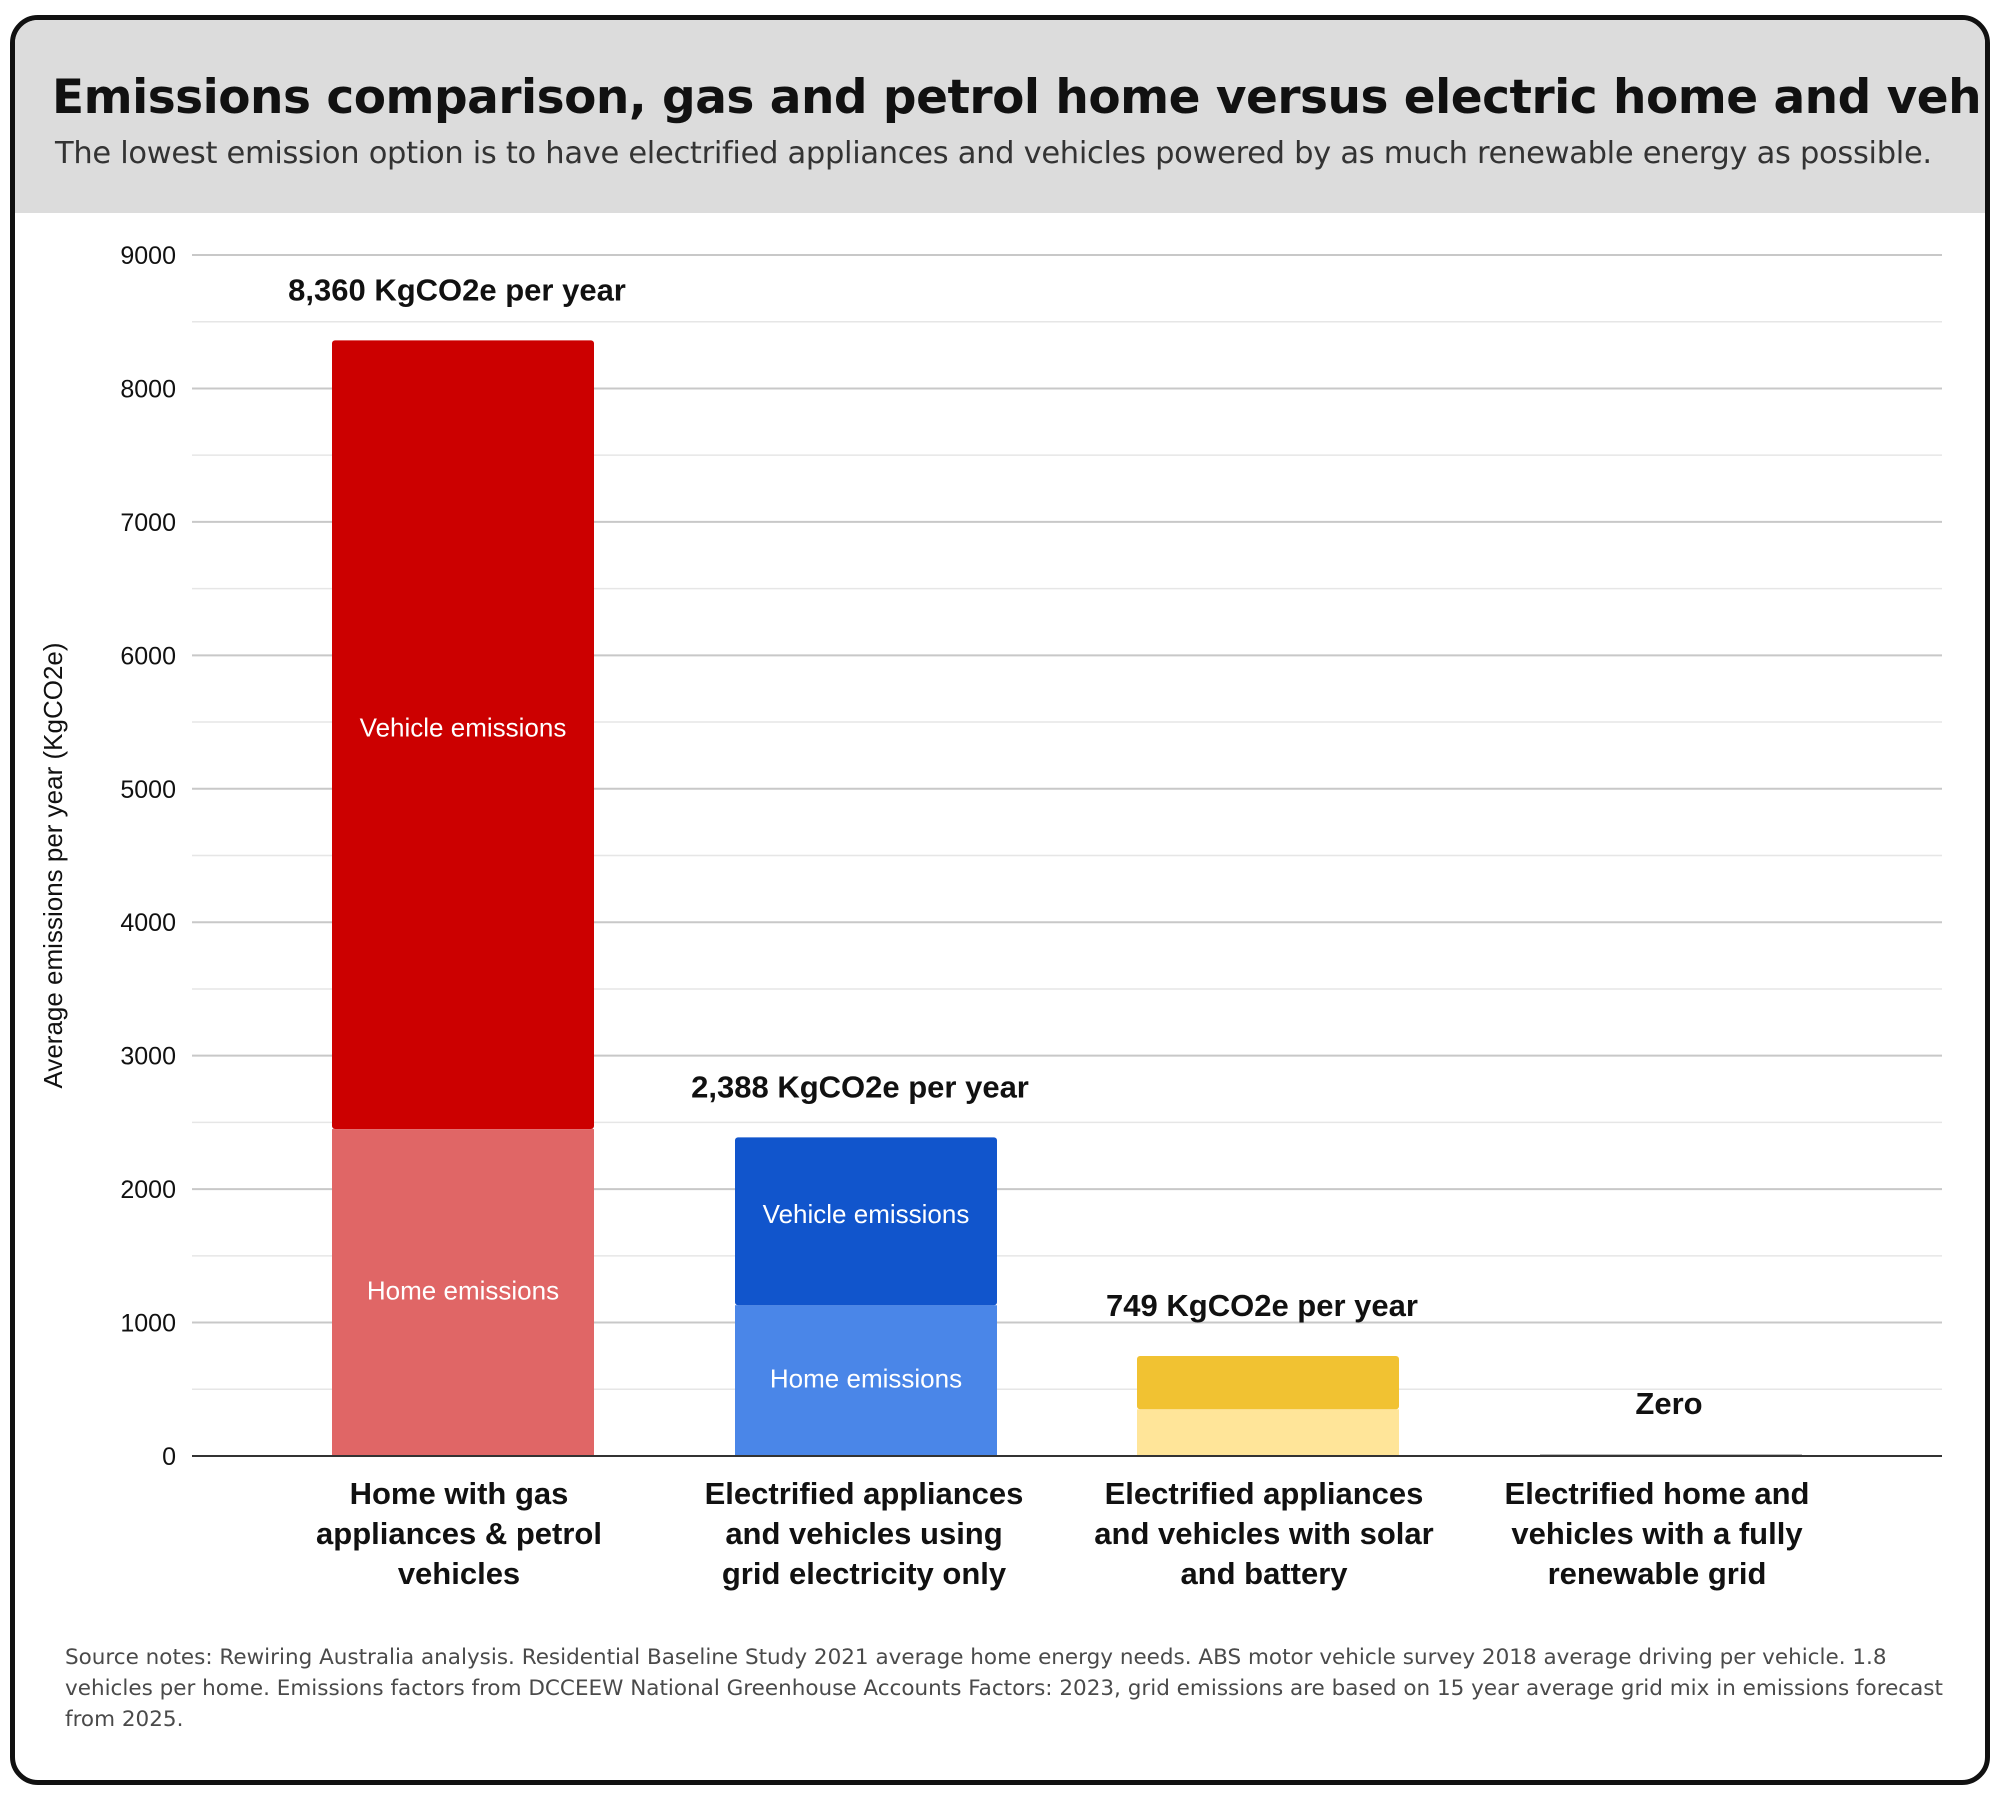  What do you see at coordinates (459, 1493) in the screenshot?
I see `category-label: Home with gas` at bounding box center [459, 1493].